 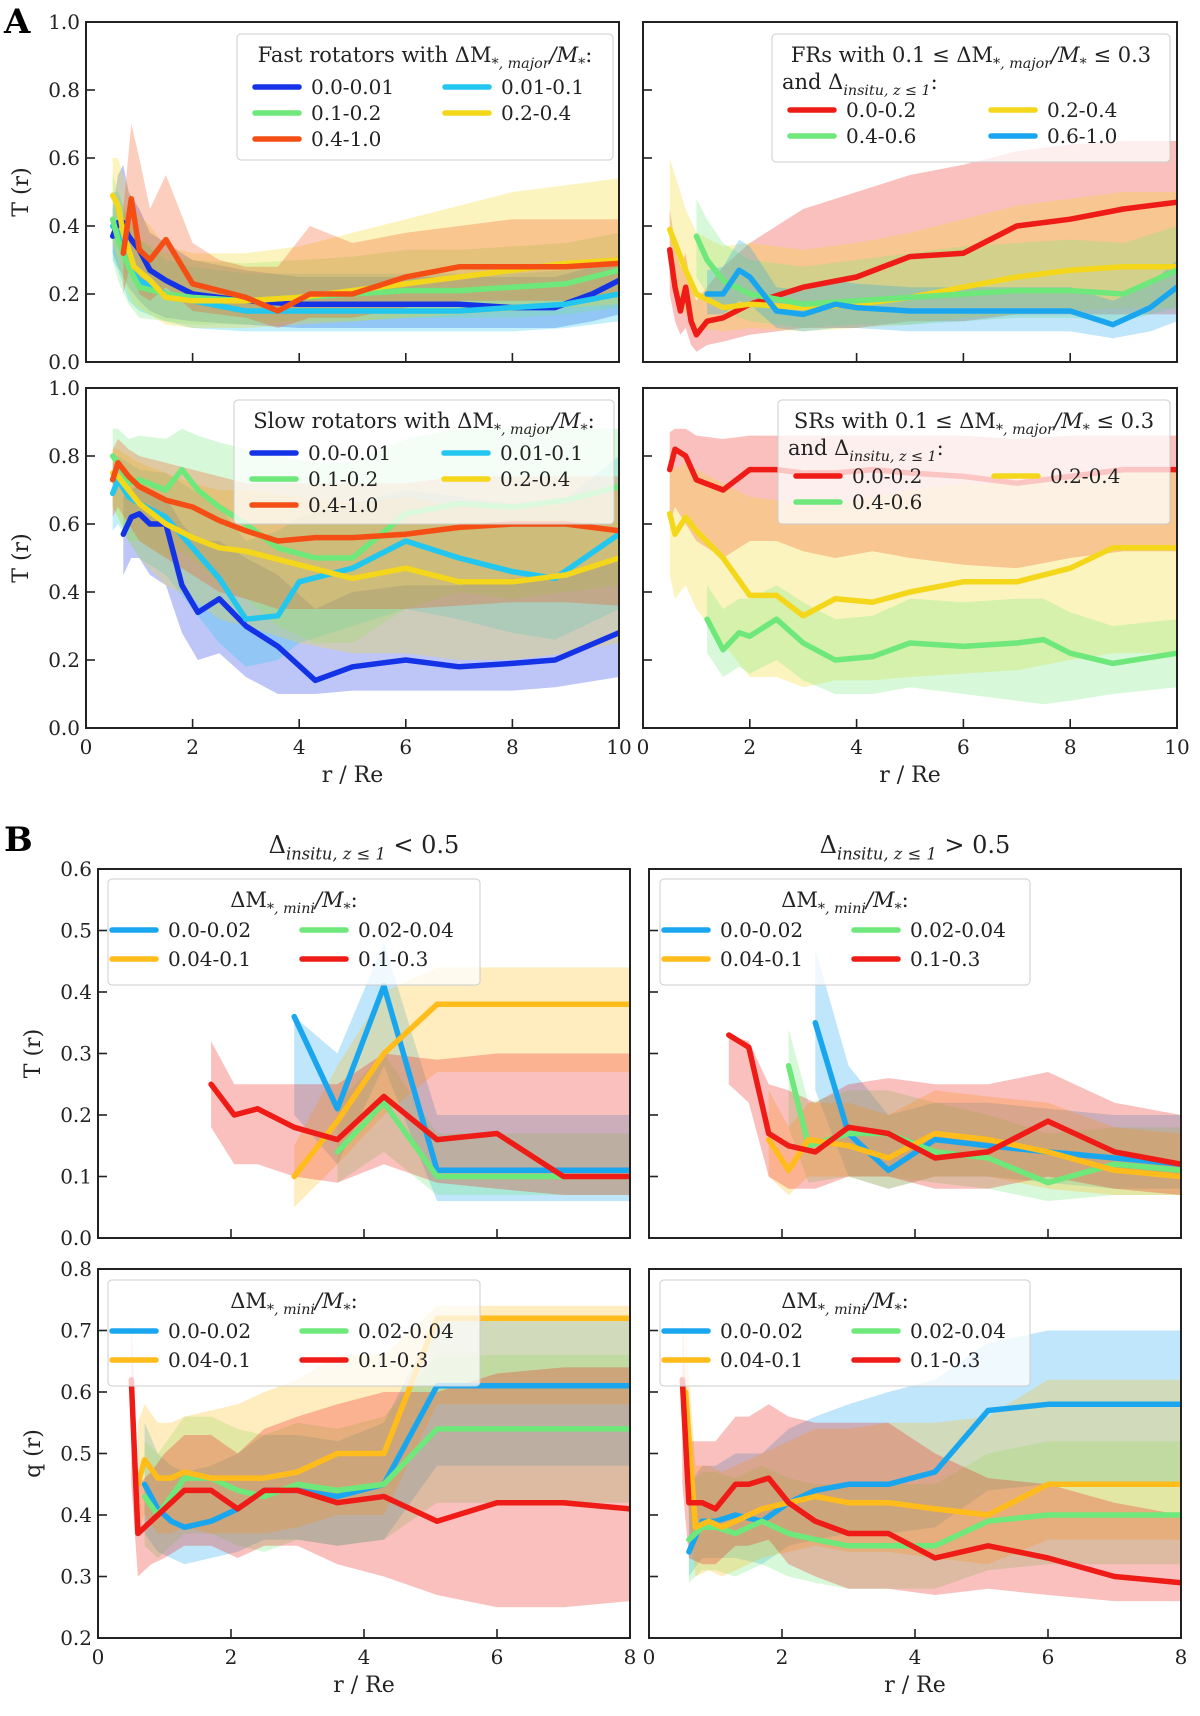 What do you see at coordinates (76, 1054) in the screenshot?
I see `y-tick-label: 0.3` at bounding box center [76, 1054].